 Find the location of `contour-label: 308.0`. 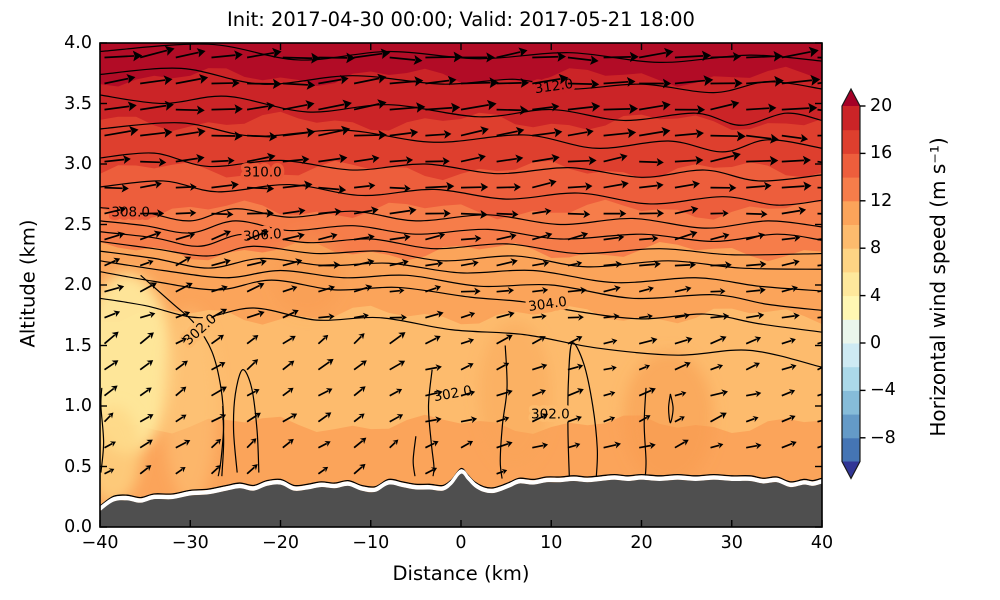

contour-label: 308.0 is located at coordinates (130, 212).